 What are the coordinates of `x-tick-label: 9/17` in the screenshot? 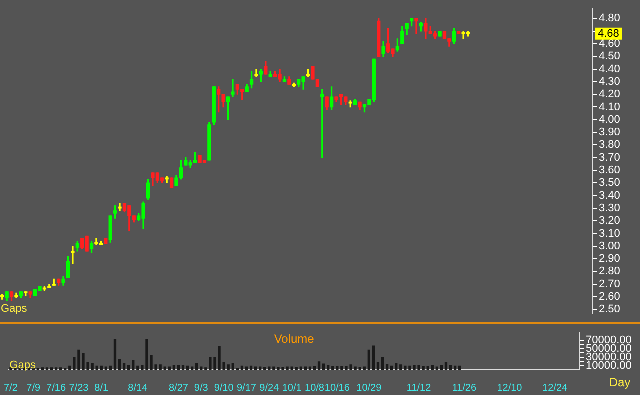 It's located at (247, 388).